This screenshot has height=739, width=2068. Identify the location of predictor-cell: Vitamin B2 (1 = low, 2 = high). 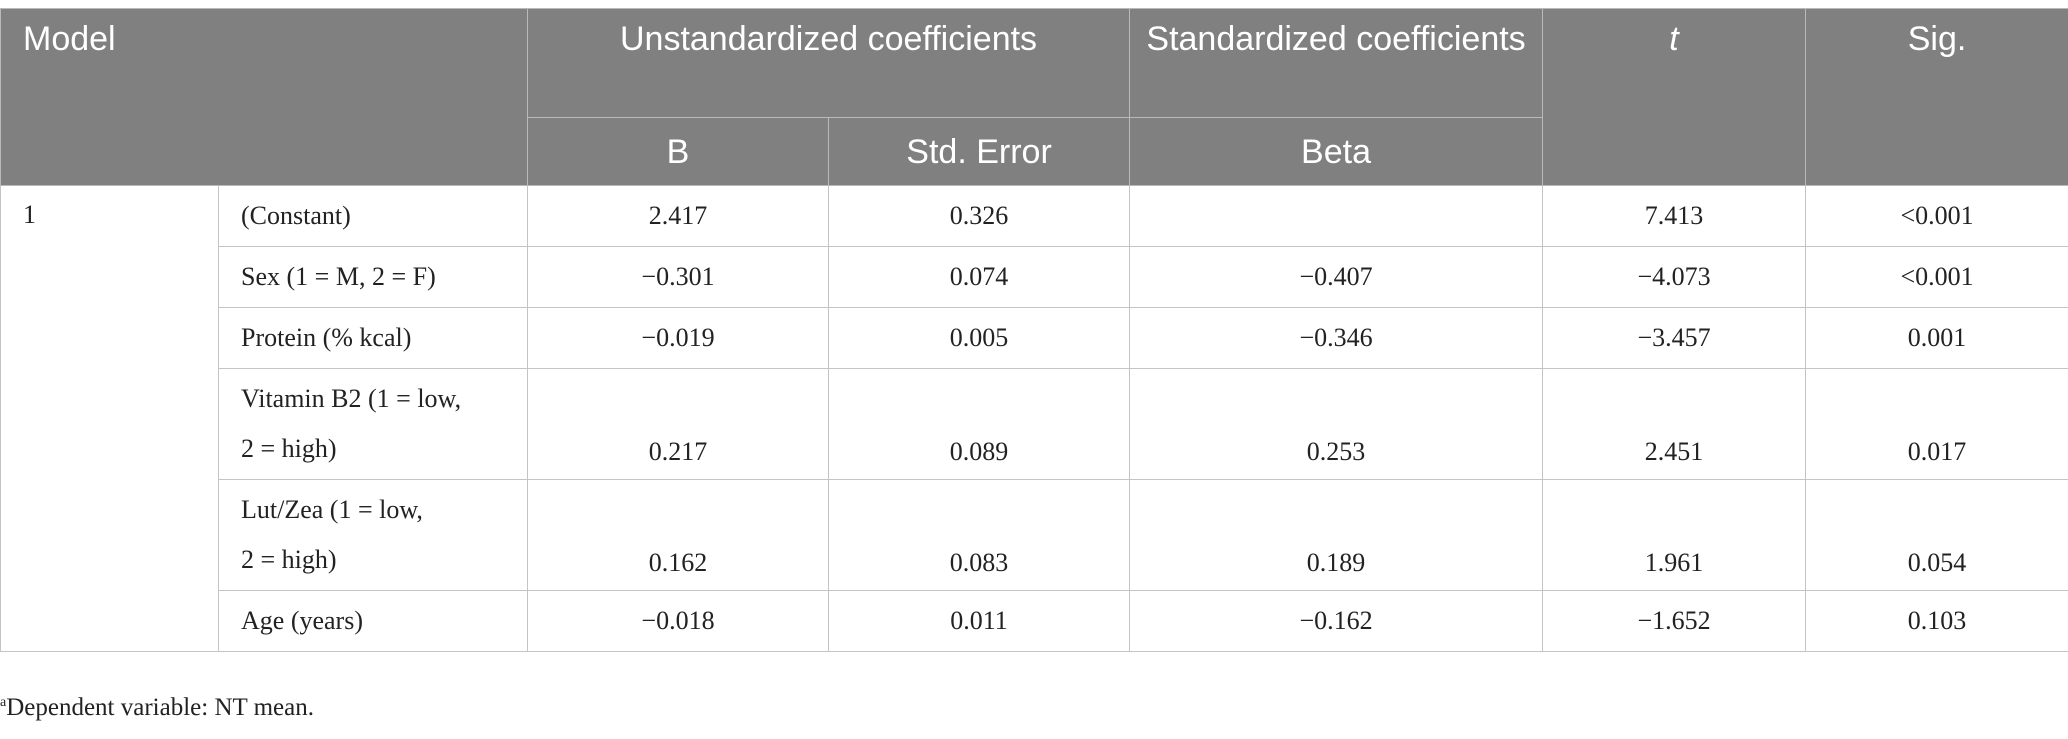
(373, 424).